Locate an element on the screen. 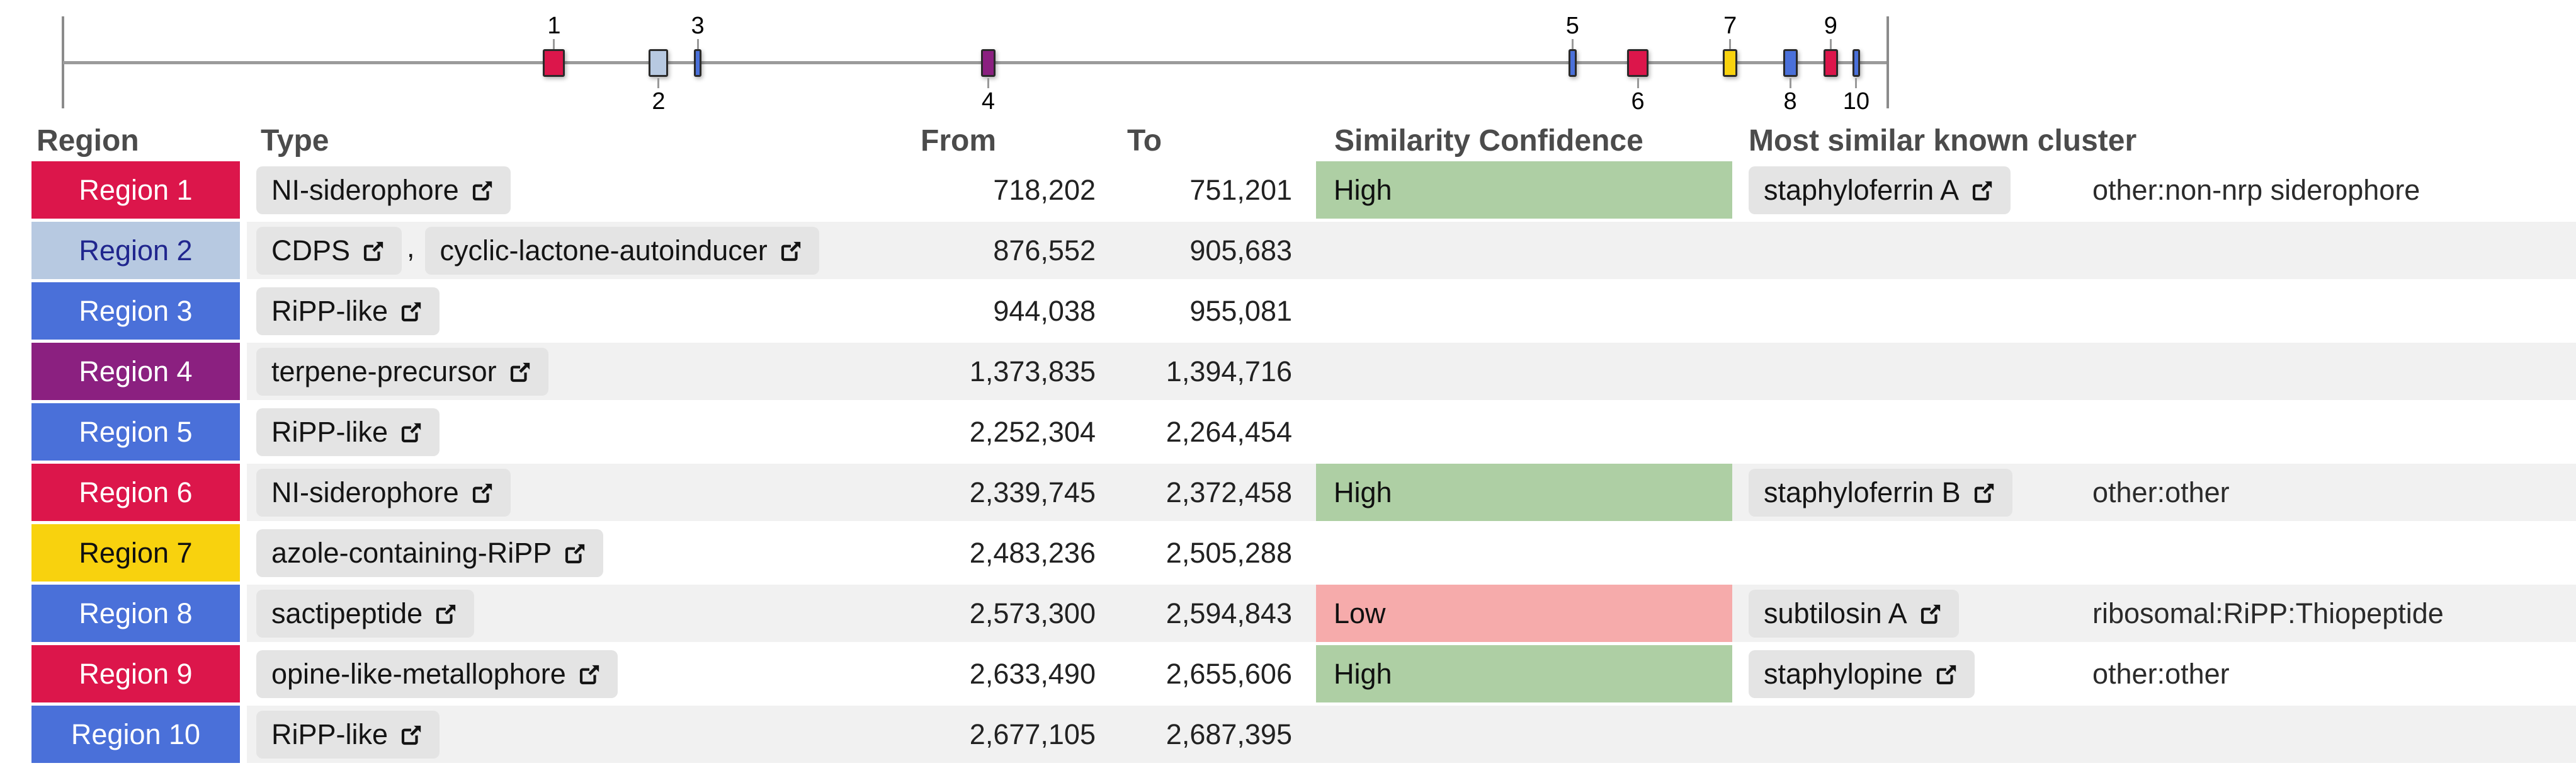 The width and height of the screenshot is (2576, 768). ruler-marker-number: 2 is located at coordinates (659, 101).